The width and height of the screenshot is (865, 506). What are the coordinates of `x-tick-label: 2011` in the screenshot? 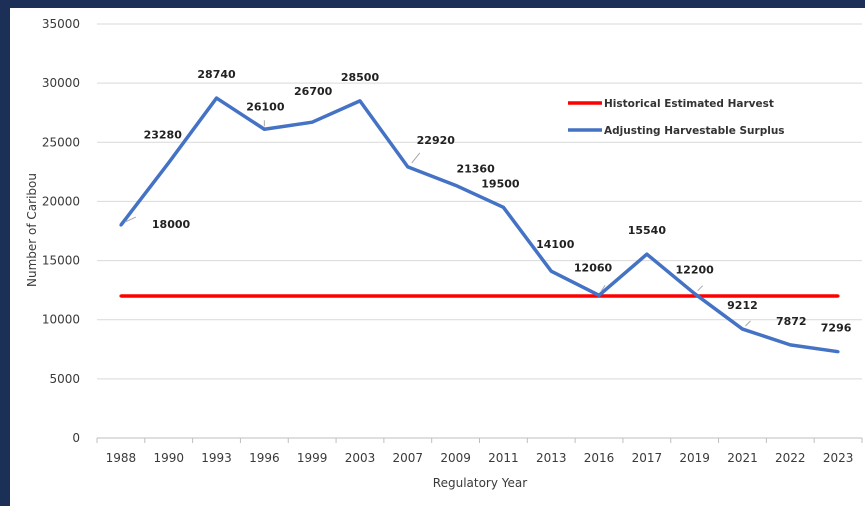 It's located at (503, 458).